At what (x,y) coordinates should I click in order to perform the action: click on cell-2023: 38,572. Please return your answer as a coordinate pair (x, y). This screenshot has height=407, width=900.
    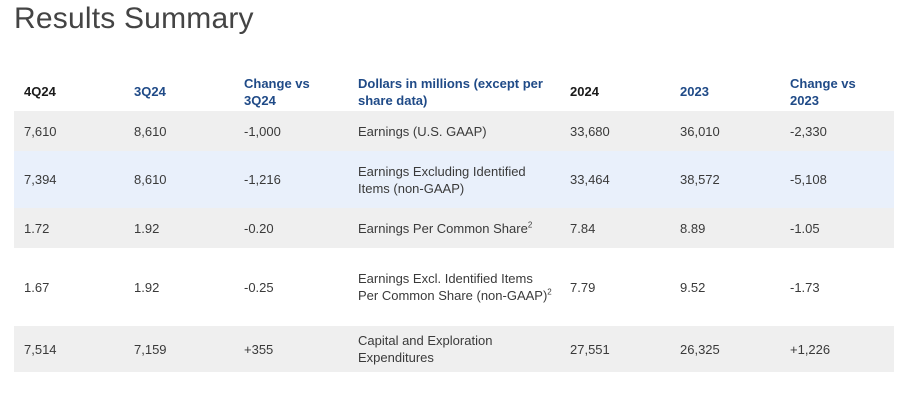
    Looking at the image, I should click on (725, 179).